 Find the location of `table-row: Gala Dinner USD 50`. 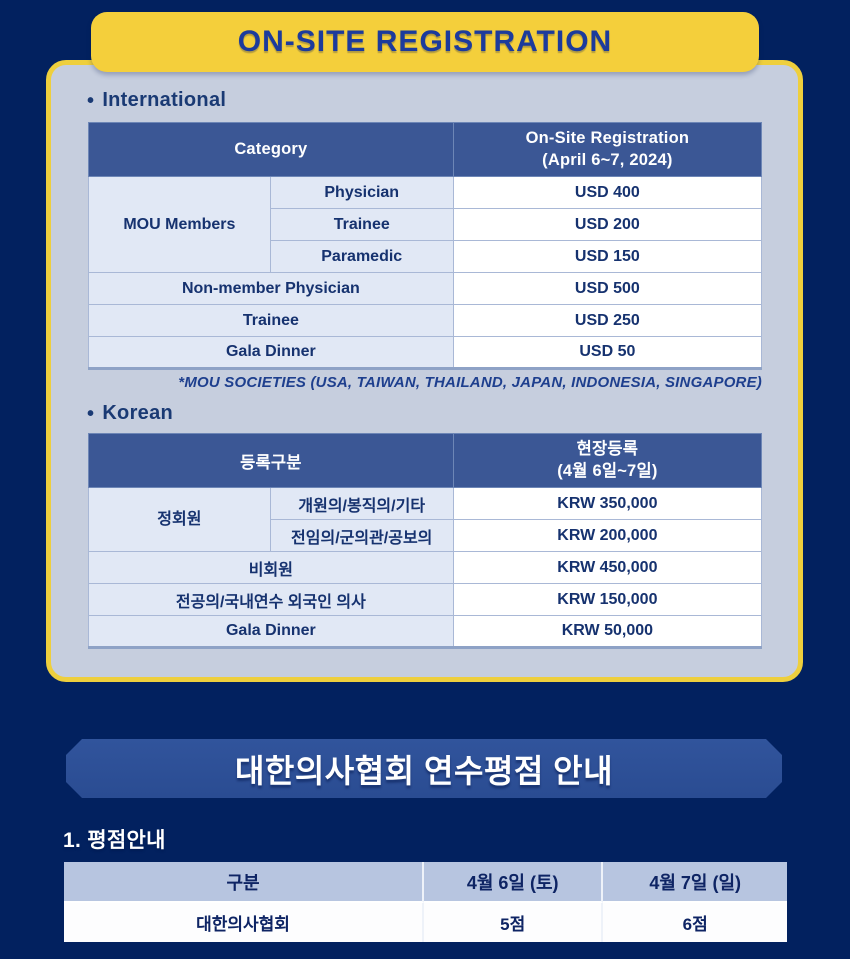

table-row: Gala Dinner USD 50 is located at coordinates (425, 352).